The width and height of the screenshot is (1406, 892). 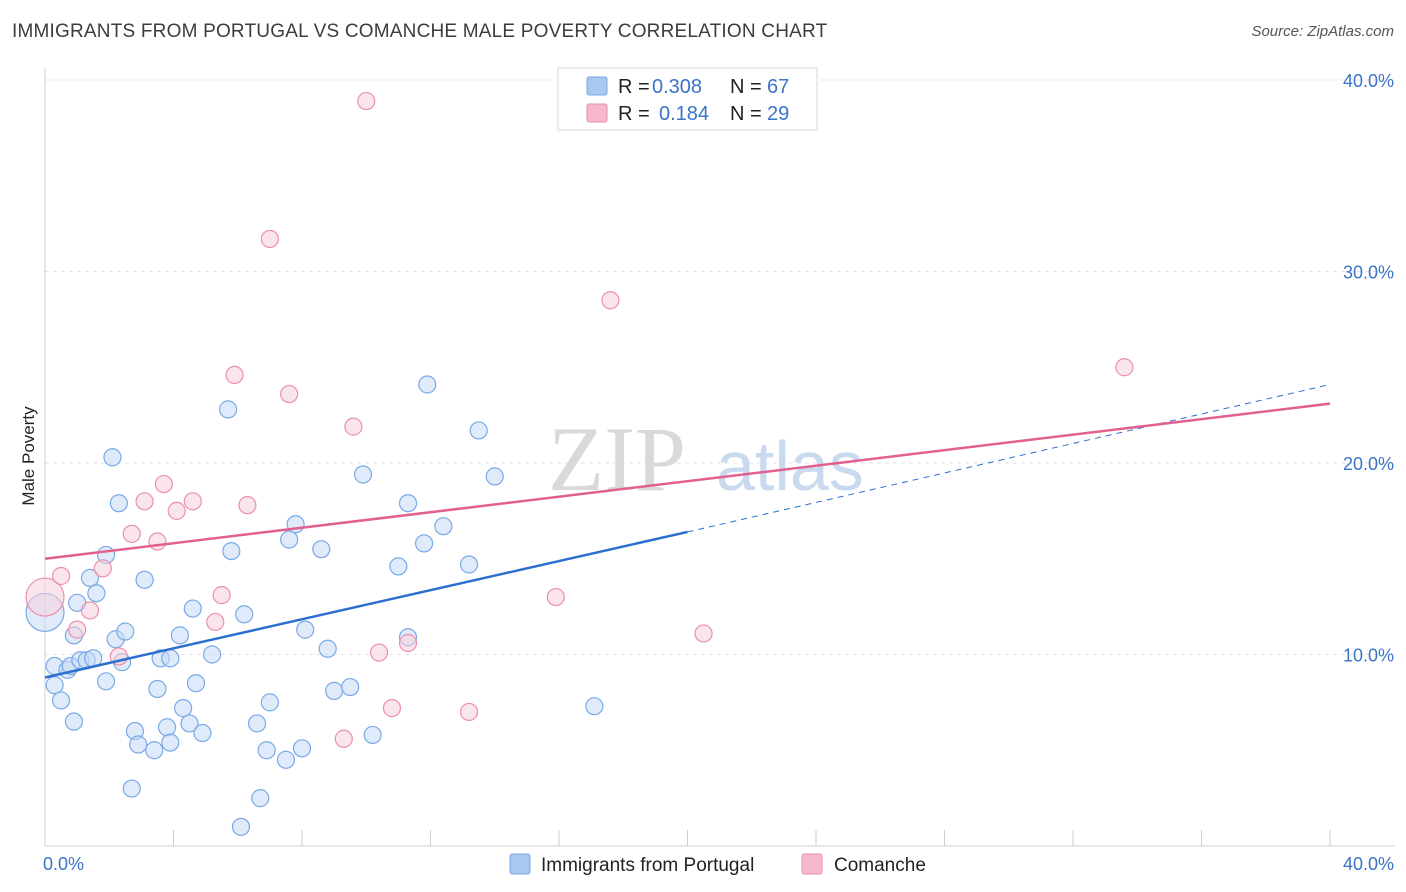 What do you see at coordinates (677, 87) in the screenshot?
I see `legend-r-value: 0.308` at bounding box center [677, 87].